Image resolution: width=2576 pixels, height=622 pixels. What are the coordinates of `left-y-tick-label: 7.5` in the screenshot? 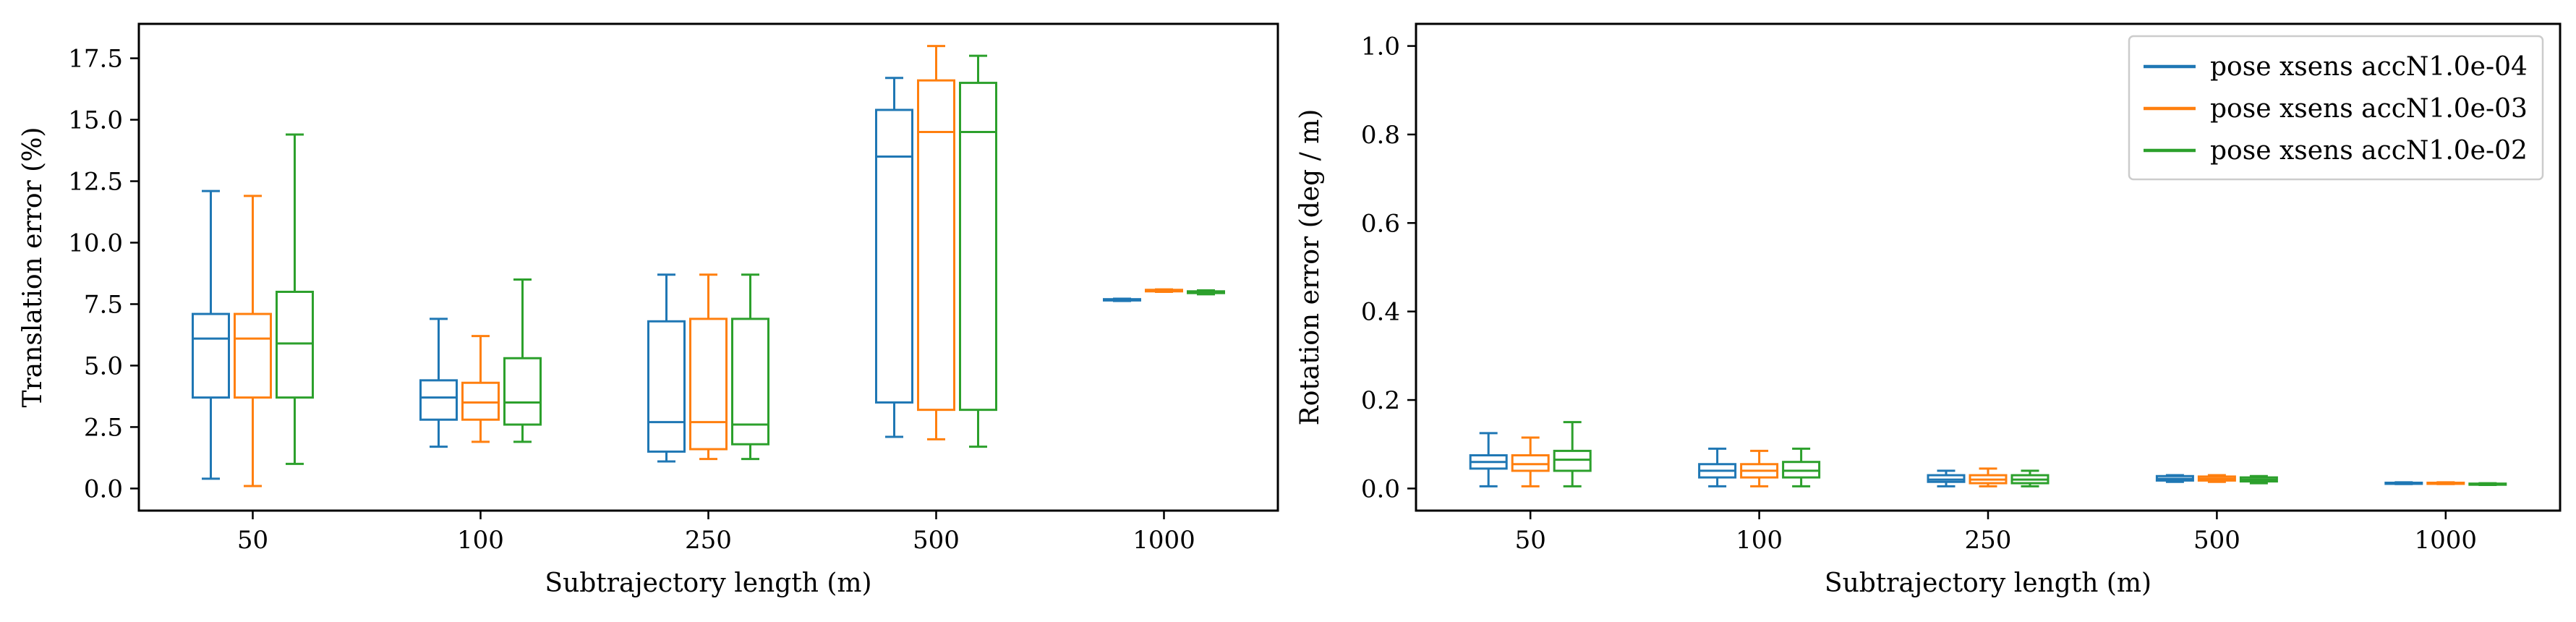 It's located at (104, 304).